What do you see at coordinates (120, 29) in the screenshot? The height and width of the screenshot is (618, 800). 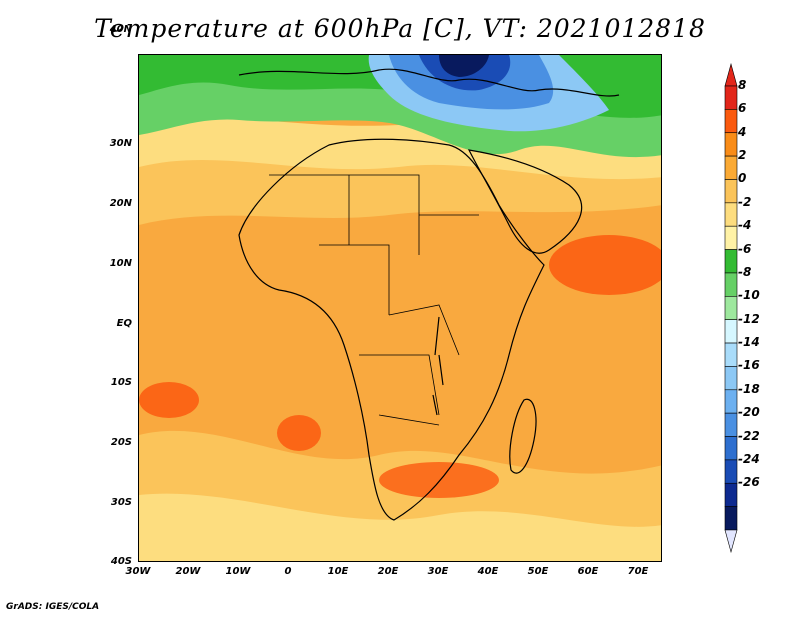 I see `lat-label-40n: 40N` at bounding box center [120, 29].